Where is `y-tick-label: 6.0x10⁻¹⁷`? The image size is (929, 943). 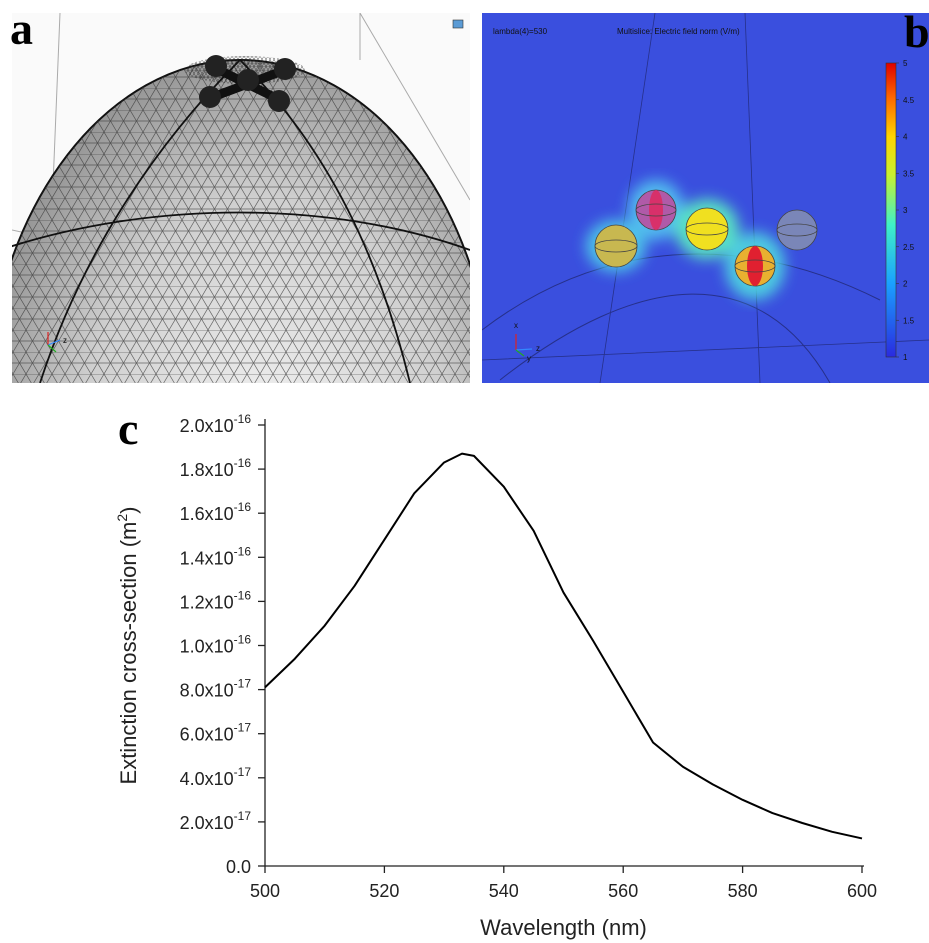 y-tick-label: 6.0x10⁻¹⁷ is located at coordinates (216, 733).